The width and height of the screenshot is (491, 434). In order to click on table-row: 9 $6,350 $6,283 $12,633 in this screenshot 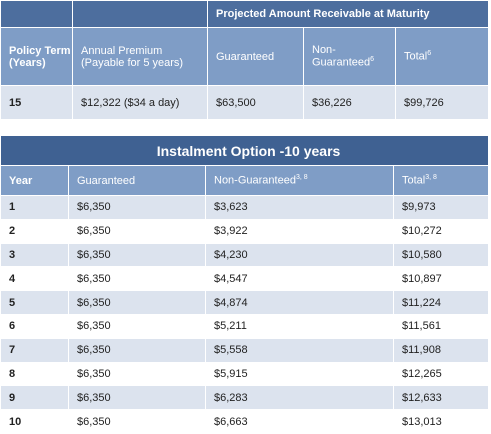, I will do `click(245, 398)`.